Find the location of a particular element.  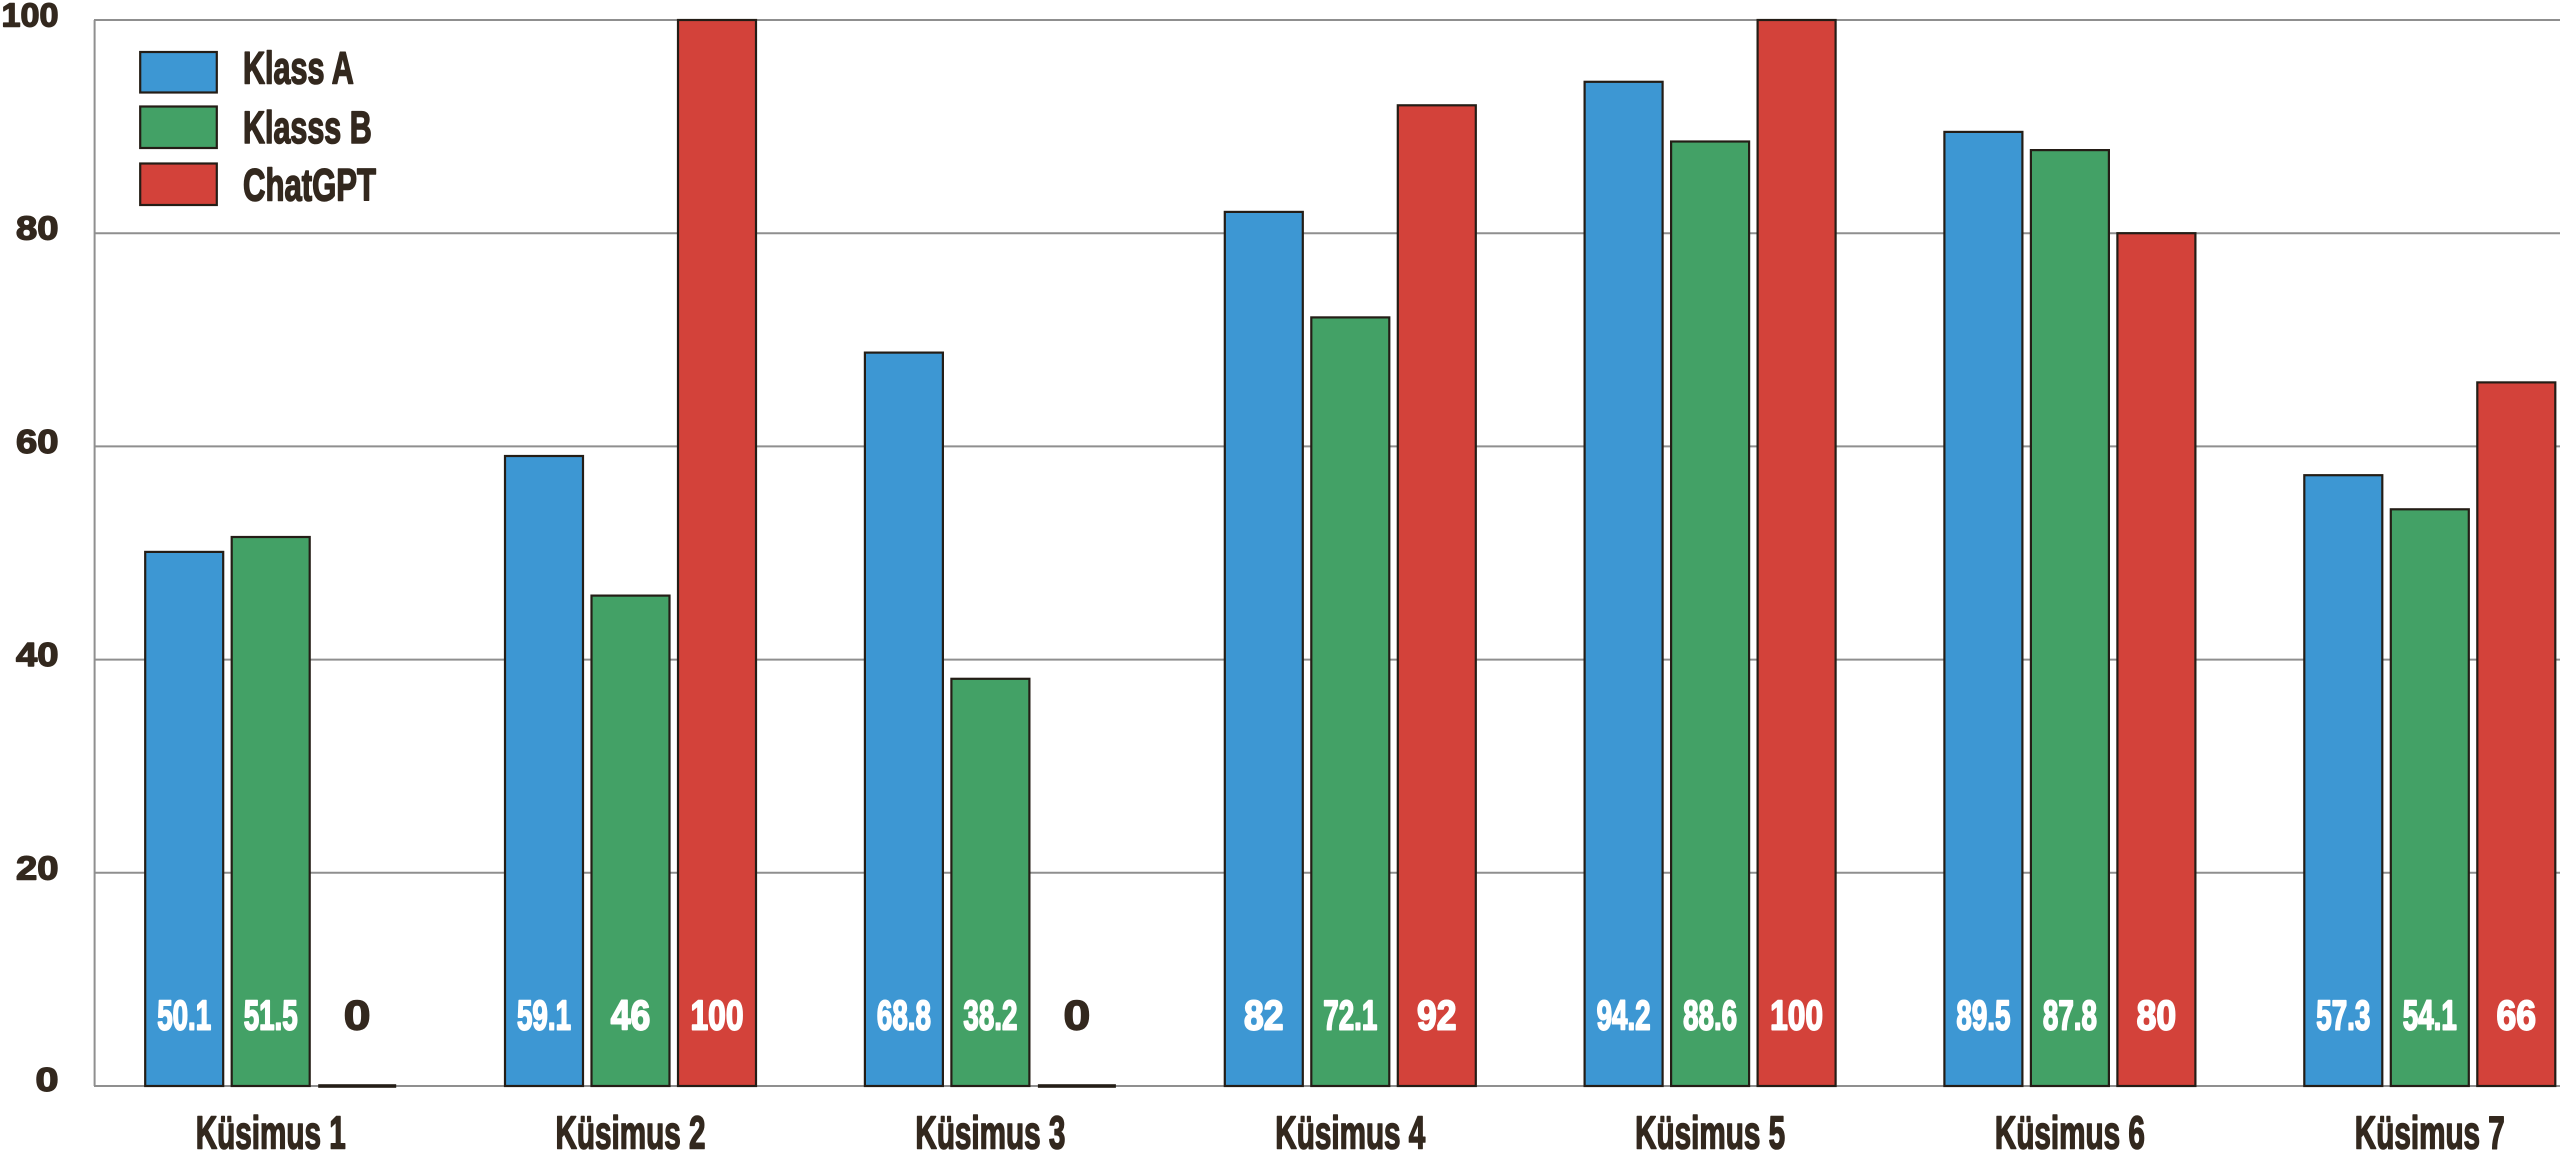

svg-text: 72.1 is located at coordinates (1350, 1015).